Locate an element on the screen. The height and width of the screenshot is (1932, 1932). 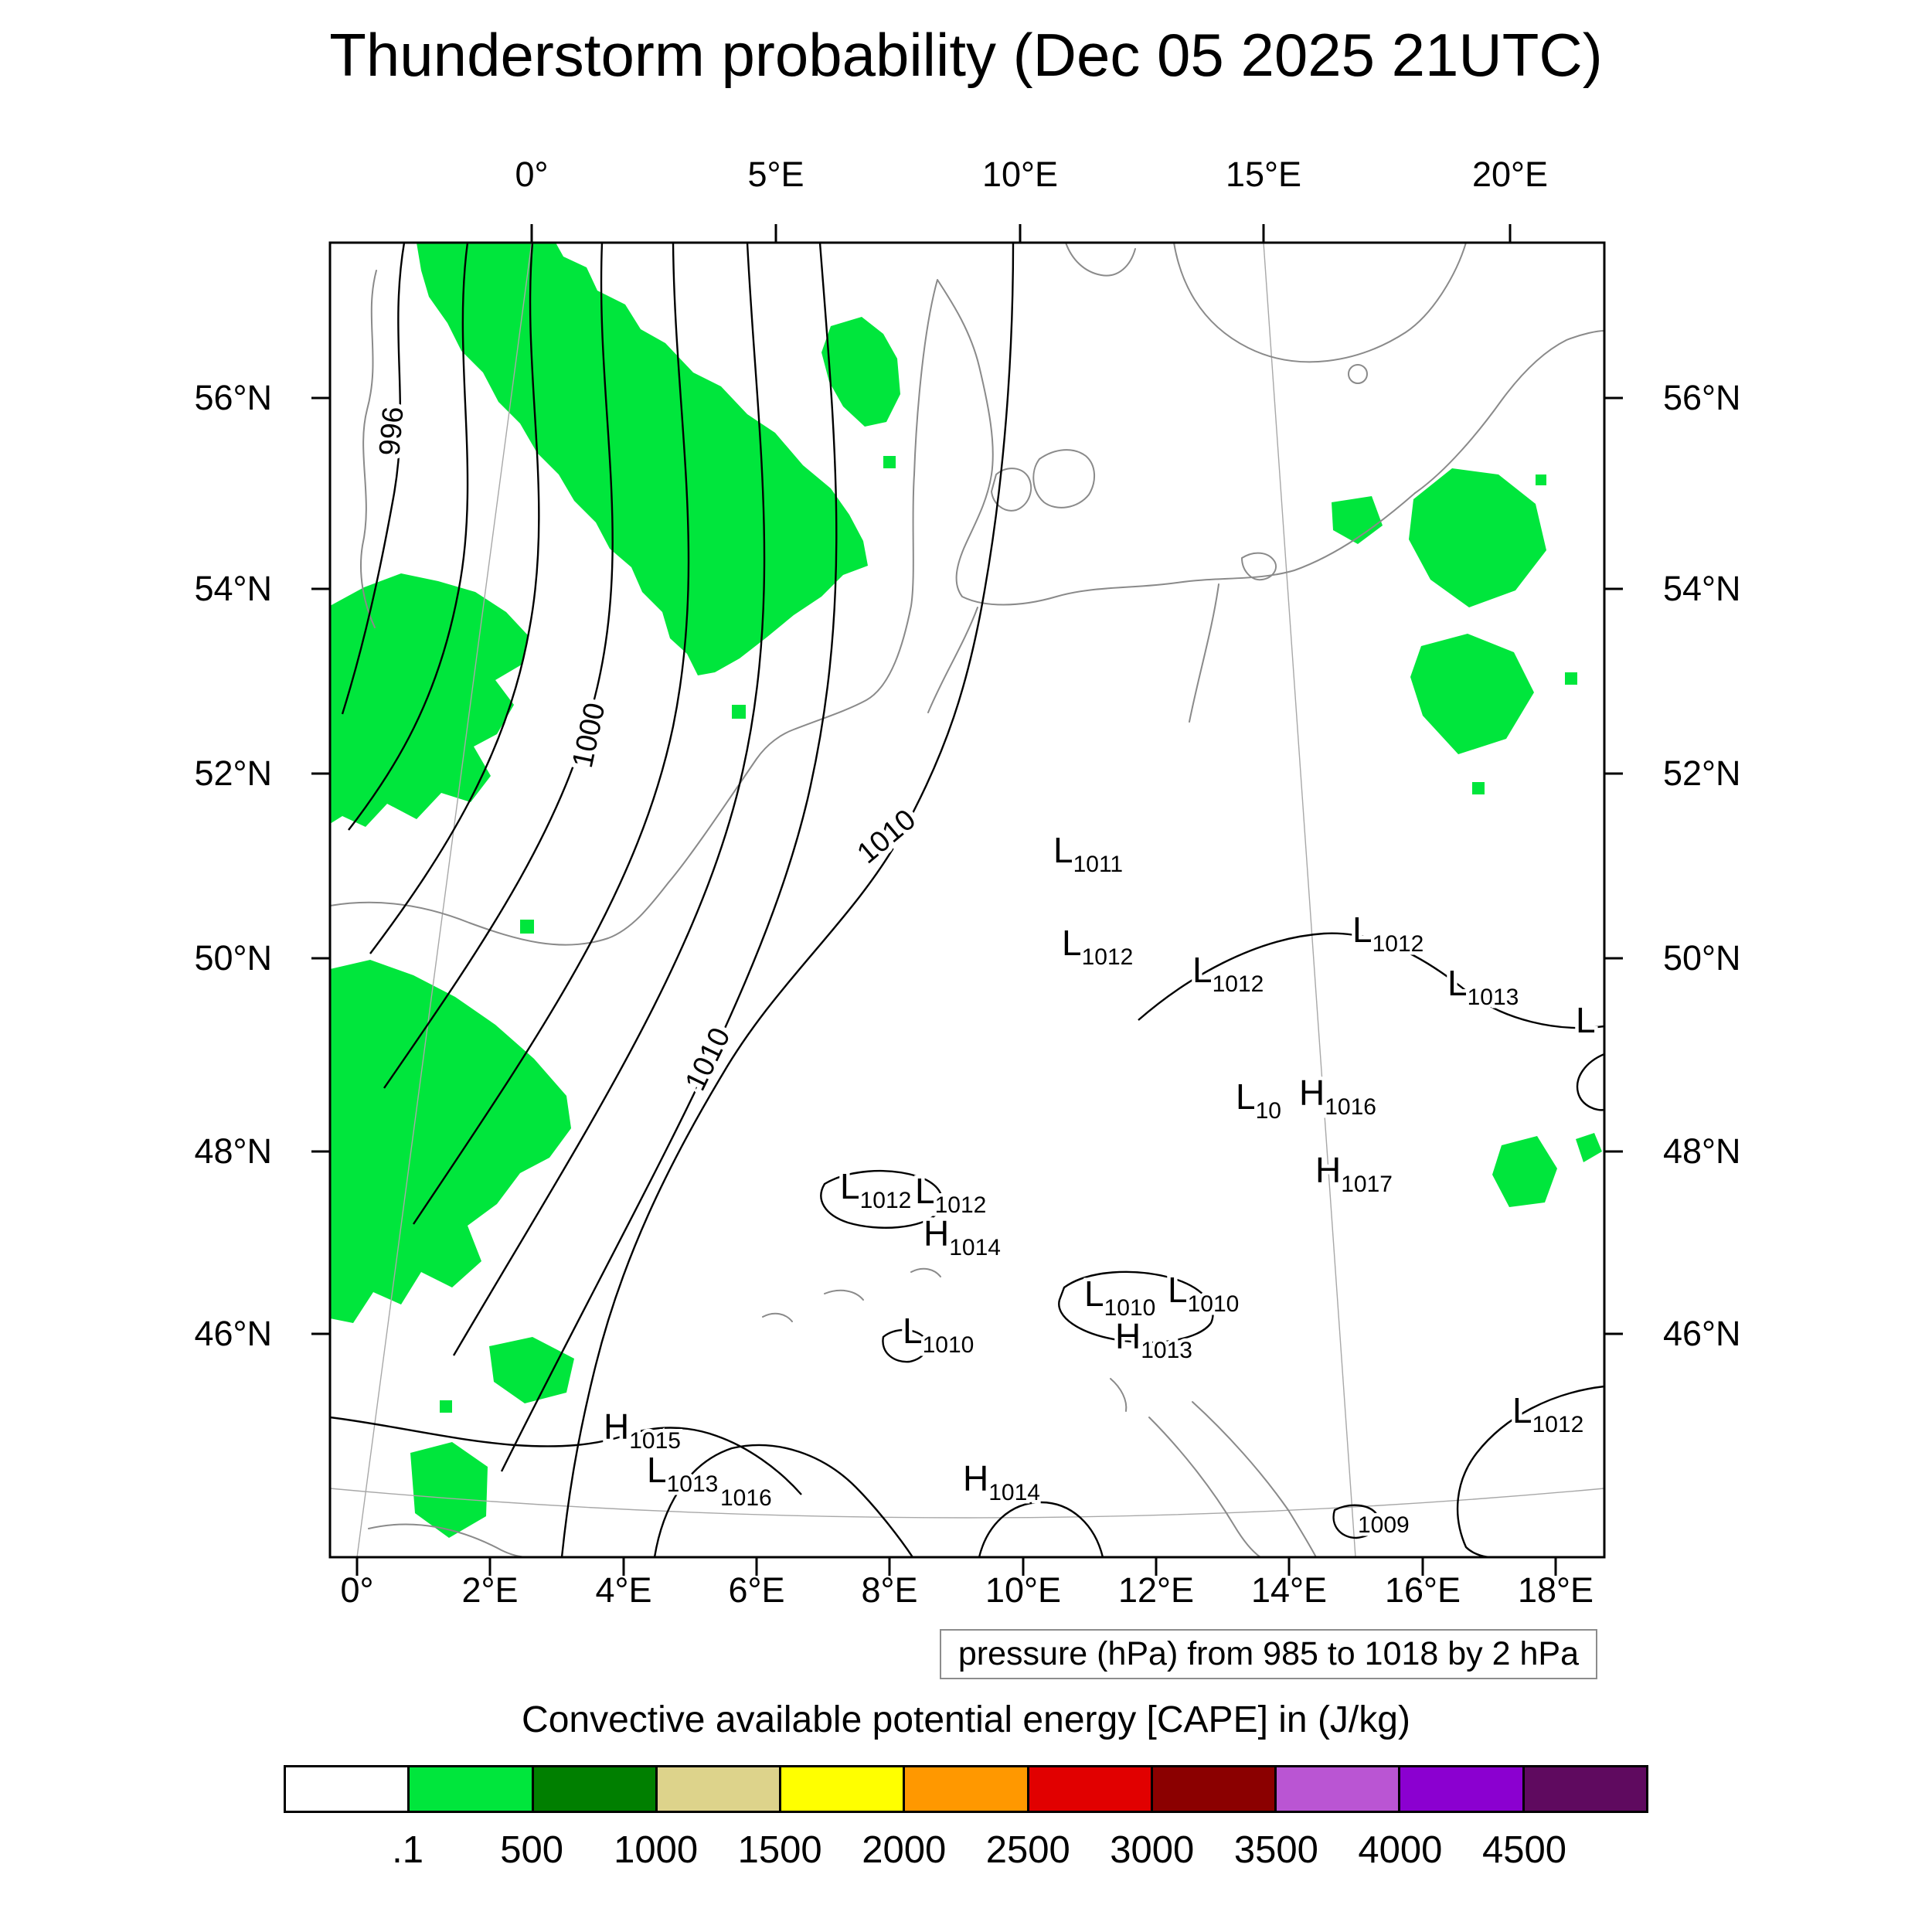
contour-label: 996 is located at coordinates (392, 432).